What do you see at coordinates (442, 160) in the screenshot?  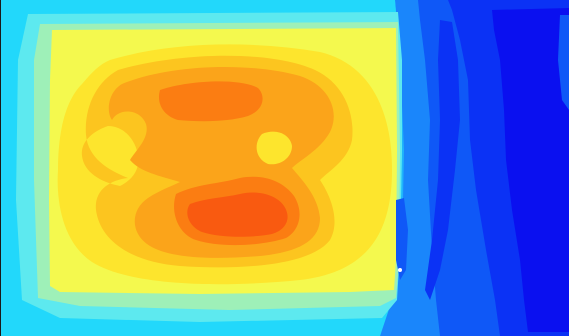 I see `cool-streak-a` at bounding box center [442, 160].